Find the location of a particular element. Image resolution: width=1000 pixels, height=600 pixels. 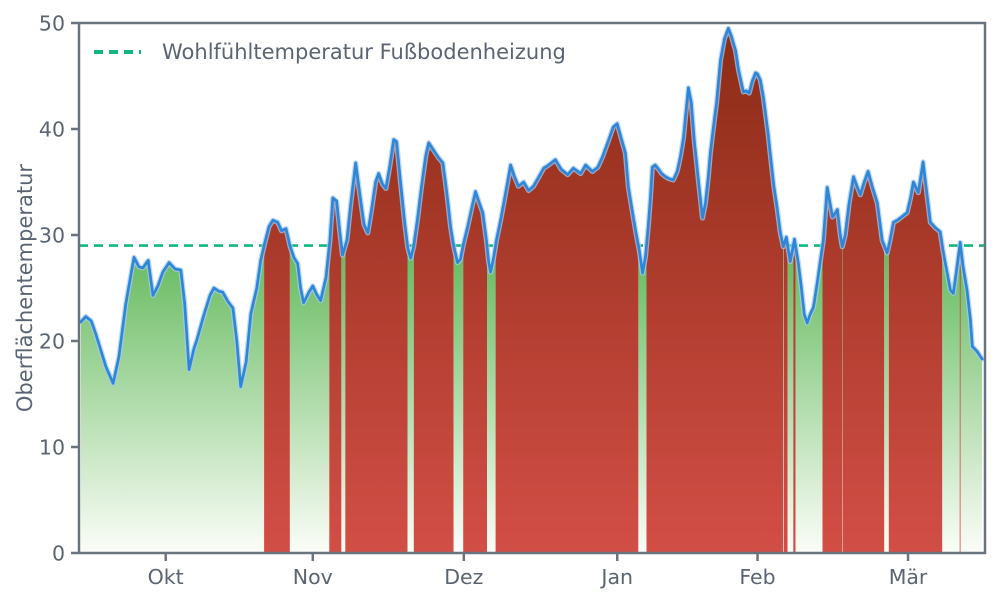

x-tick-label: Dez is located at coordinates (463, 577).